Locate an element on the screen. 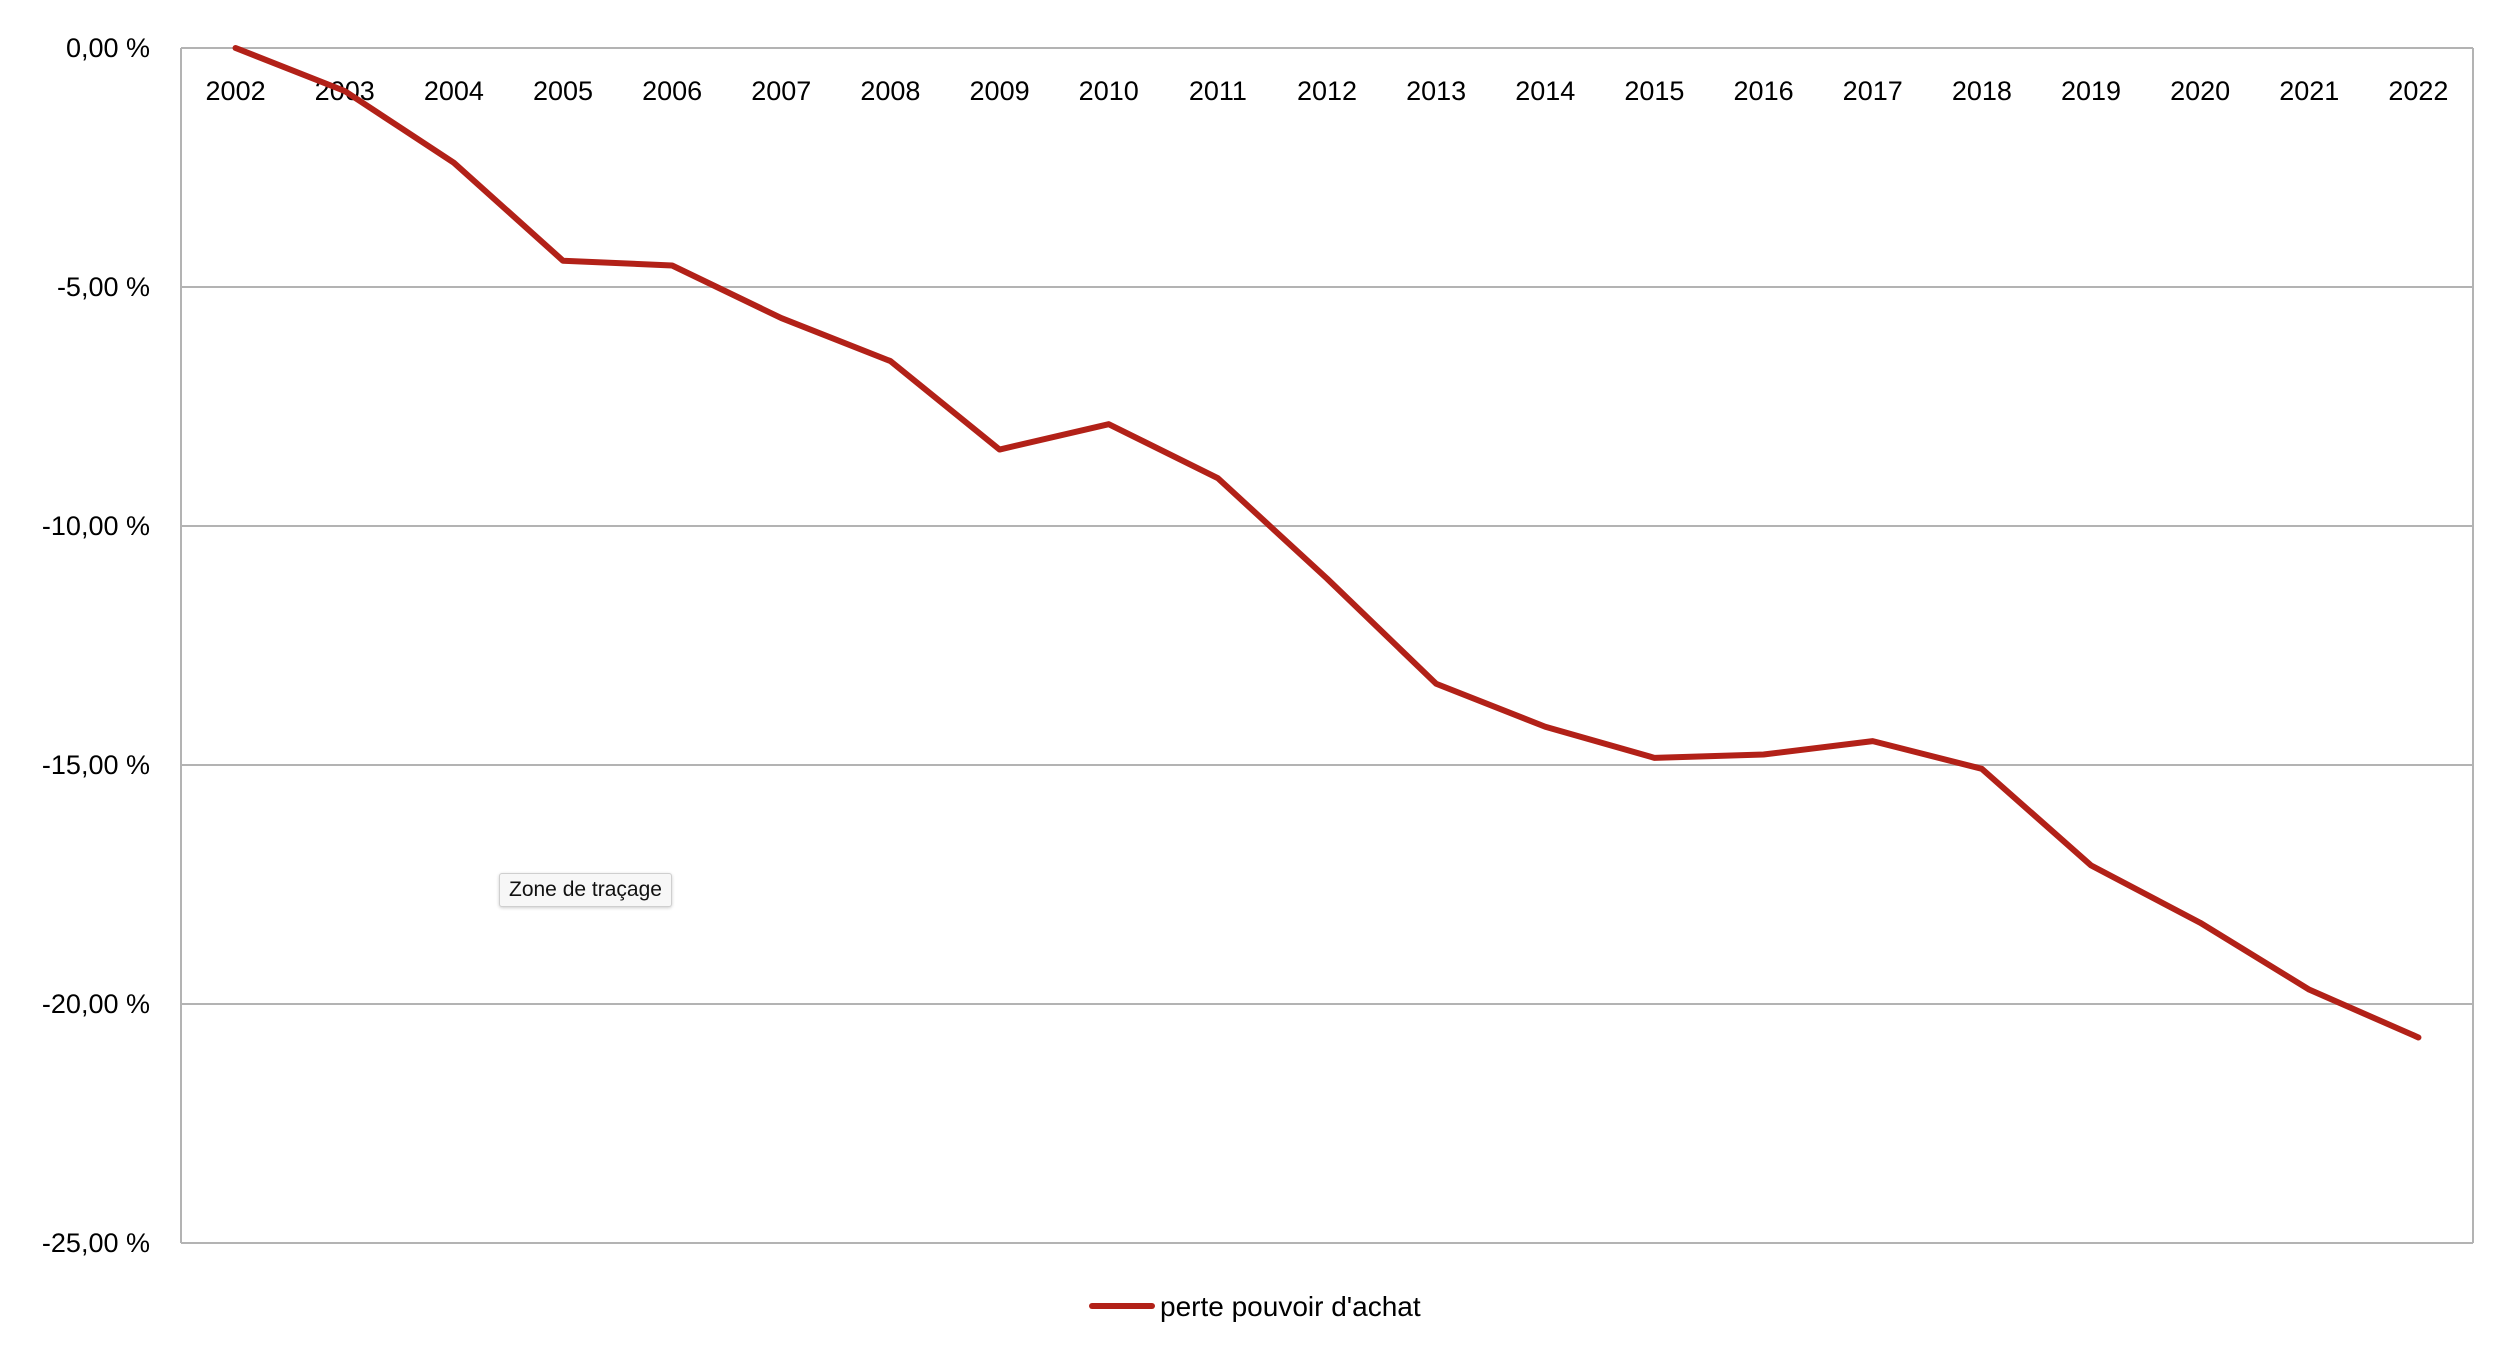 This screenshot has height=1352, width=2502. y-tick-label: -10,00 % is located at coordinates (96, 526).